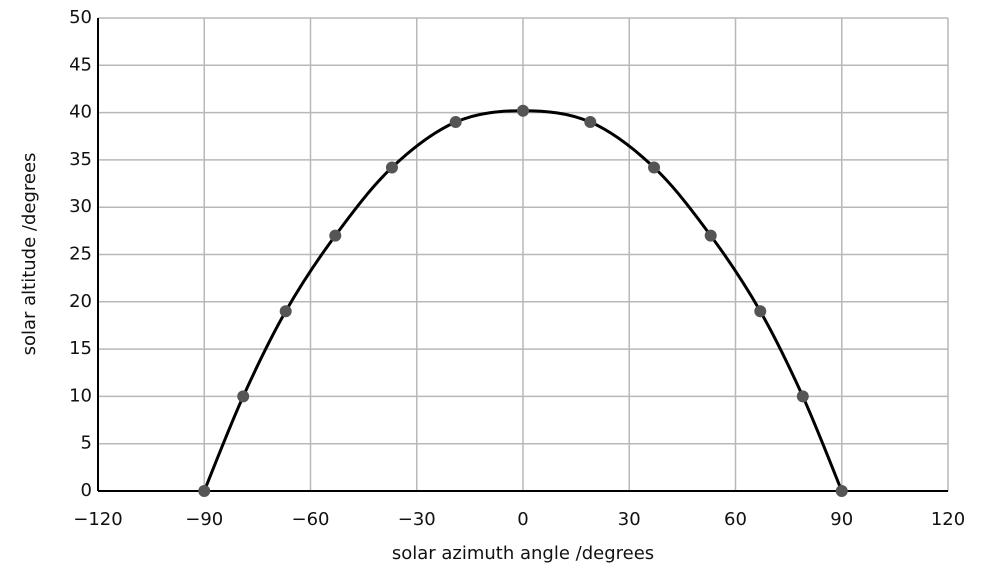 Image resolution: width=999 pixels, height=576 pixels. What do you see at coordinates (80, 159) in the screenshot?
I see `y-tick-label: 35` at bounding box center [80, 159].